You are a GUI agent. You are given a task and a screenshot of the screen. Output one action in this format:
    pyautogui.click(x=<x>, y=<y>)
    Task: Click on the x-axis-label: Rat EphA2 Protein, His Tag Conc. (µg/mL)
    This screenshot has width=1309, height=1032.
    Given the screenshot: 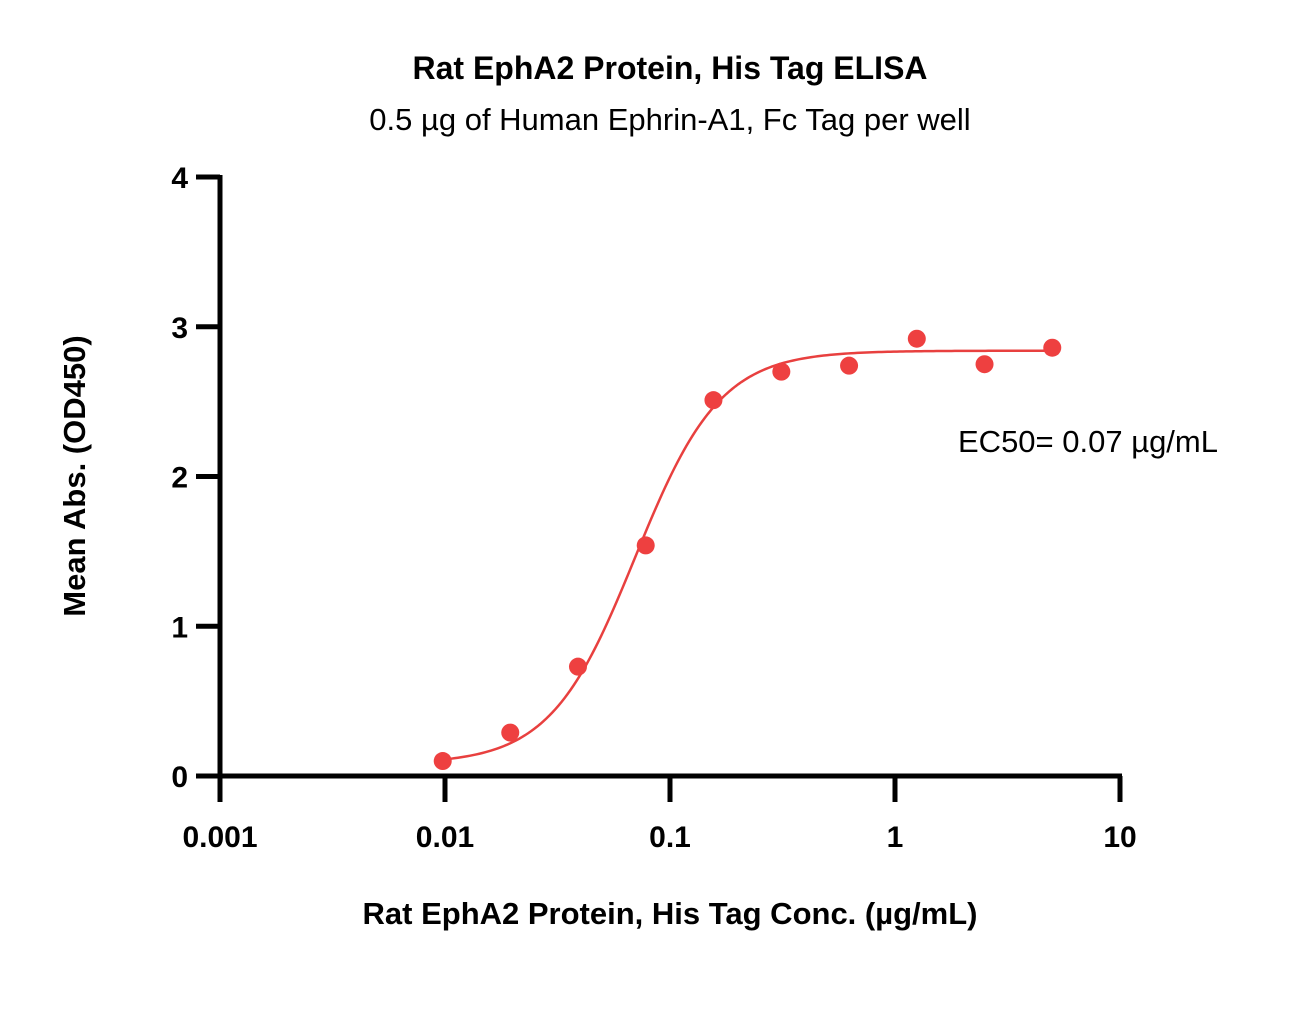 What is the action you would take?
    pyautogui.click(x=670, y=913)
    